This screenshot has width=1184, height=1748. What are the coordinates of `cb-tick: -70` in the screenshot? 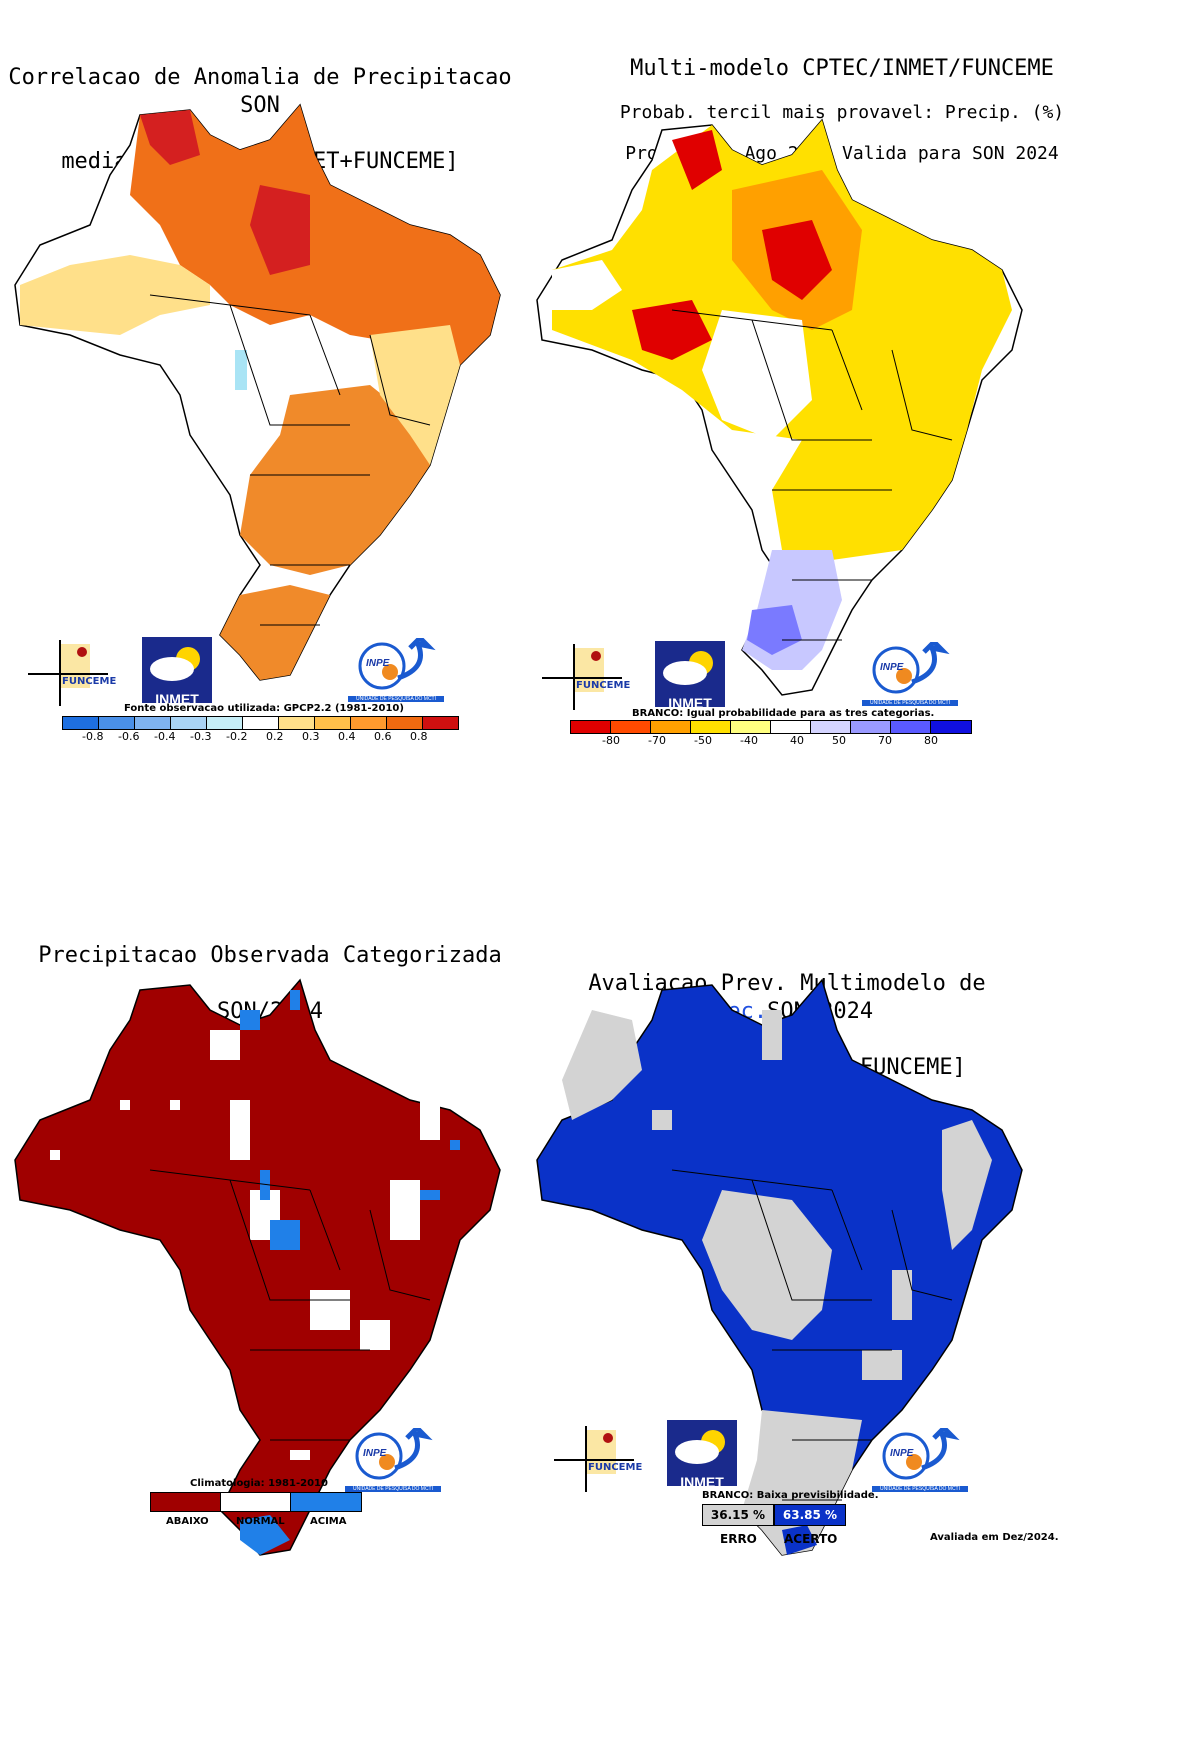 It's located at (657, 740).